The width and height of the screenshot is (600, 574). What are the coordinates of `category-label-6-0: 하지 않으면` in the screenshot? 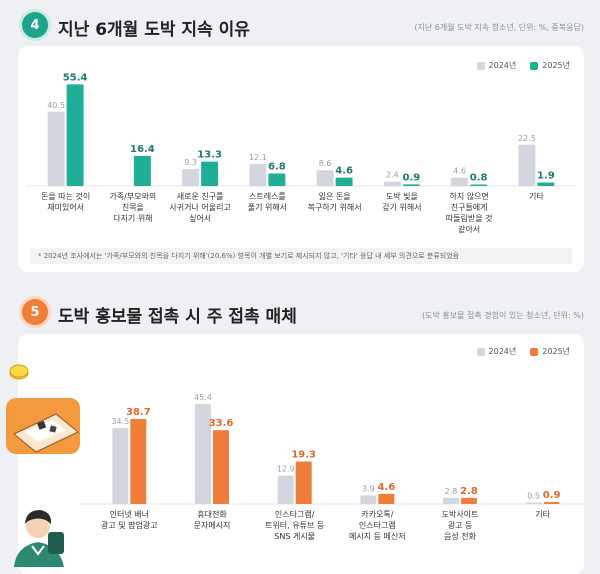 It's located at (468, 196).